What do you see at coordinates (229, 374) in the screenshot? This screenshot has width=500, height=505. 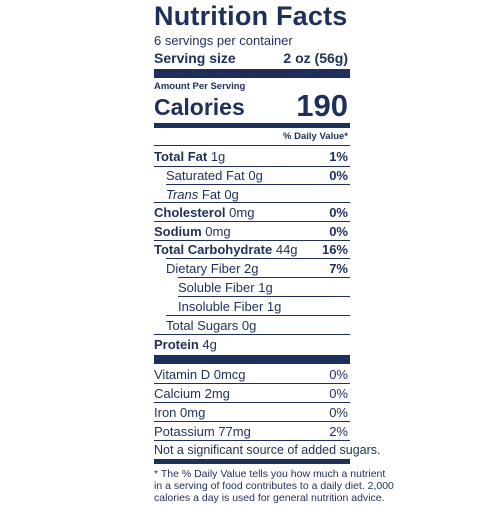 I see `vitamin-amount: 0mcg` at bounding box center [229, 374].